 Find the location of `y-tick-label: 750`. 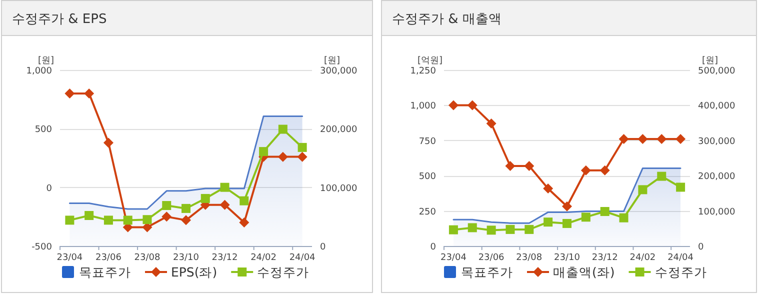

y-tick-label: 750 is located at coordinates (427, 141).